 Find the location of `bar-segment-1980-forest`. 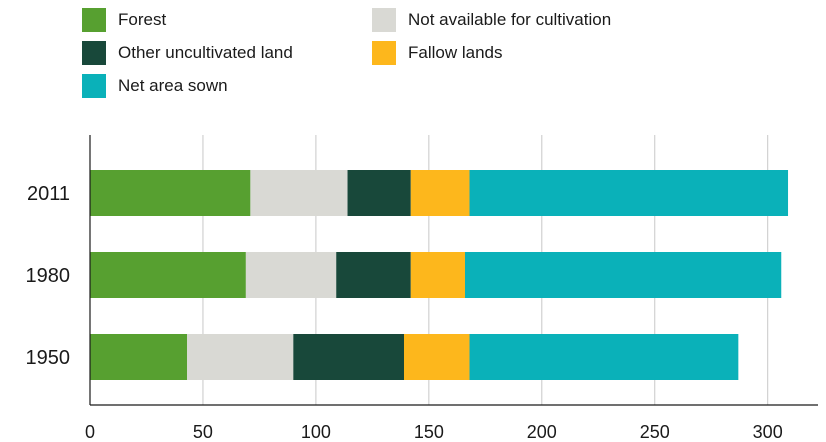

bar-segment-1980-forest is located at coordinates (168, 275).